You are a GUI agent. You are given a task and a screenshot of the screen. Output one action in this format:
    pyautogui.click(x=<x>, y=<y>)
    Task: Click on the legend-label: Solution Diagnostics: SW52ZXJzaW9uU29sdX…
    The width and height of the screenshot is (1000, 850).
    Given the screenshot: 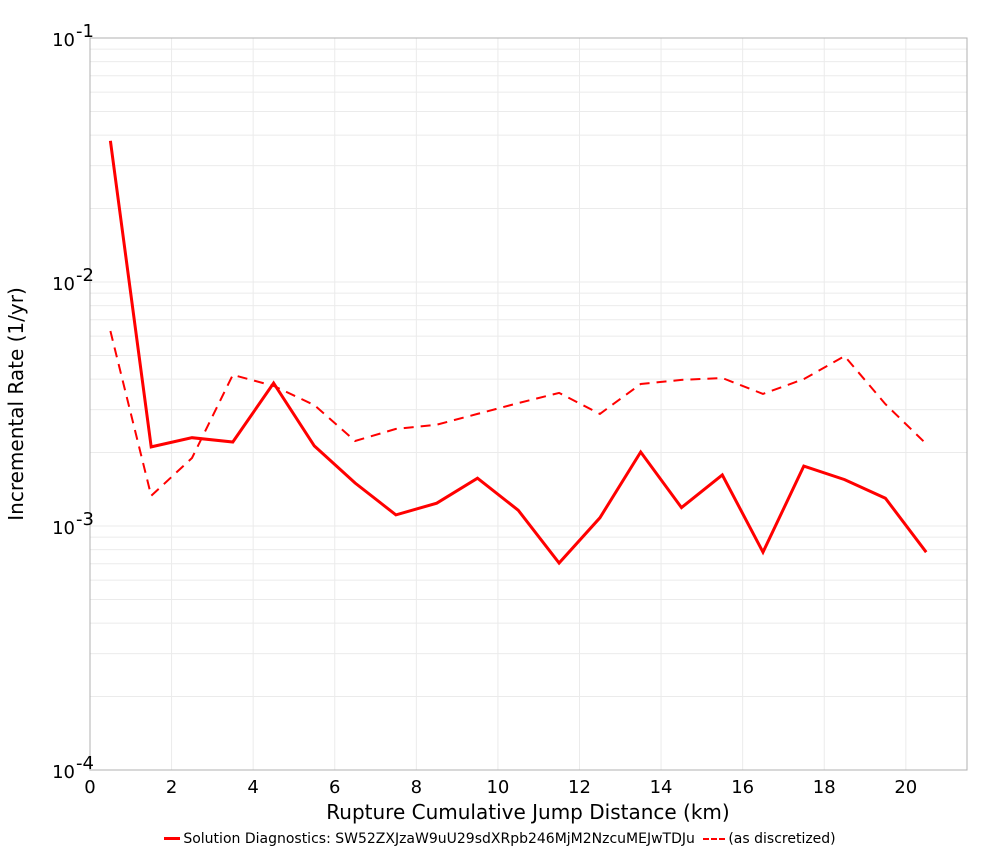 What is the action you would take?
    pyautogui.click(x=439, y=838)
    